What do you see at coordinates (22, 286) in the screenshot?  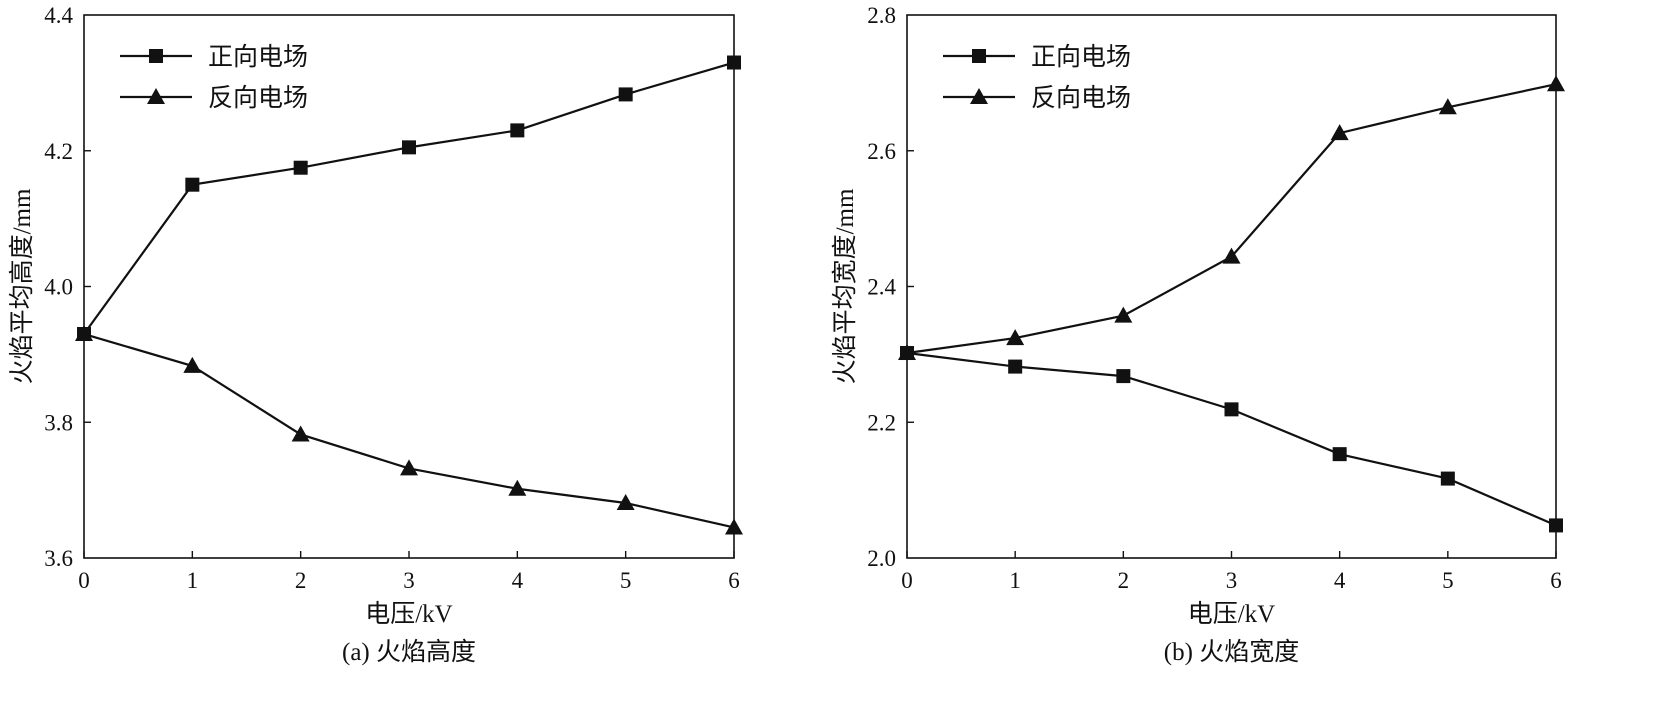 I see `y-axis-label: 火焰平均高度/mm` at bounding box center [22, 286].